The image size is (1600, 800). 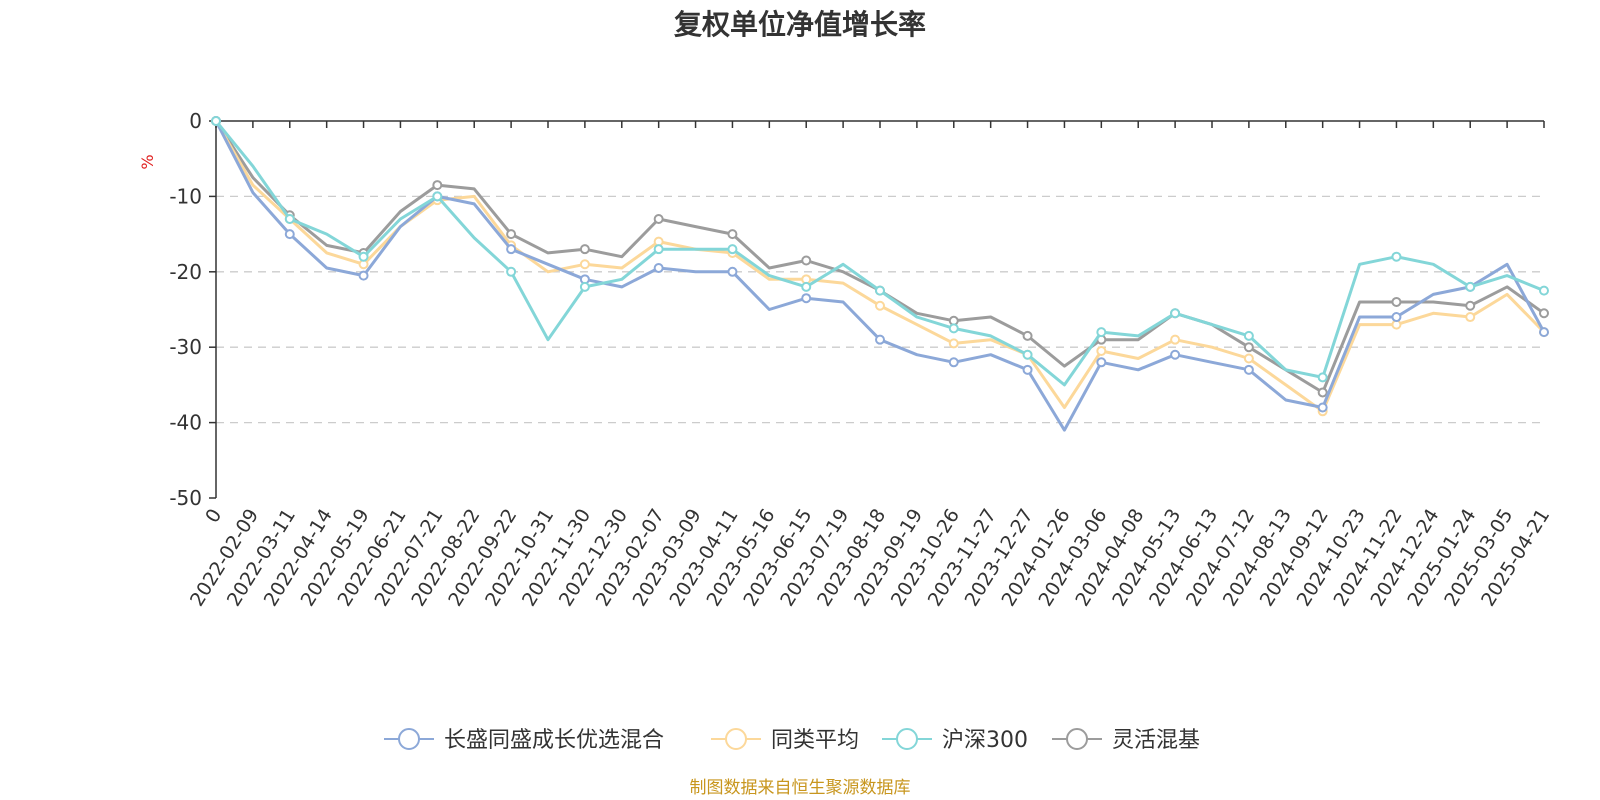 I want to click on y-tick-label: 0, so click(x=195, y=121).